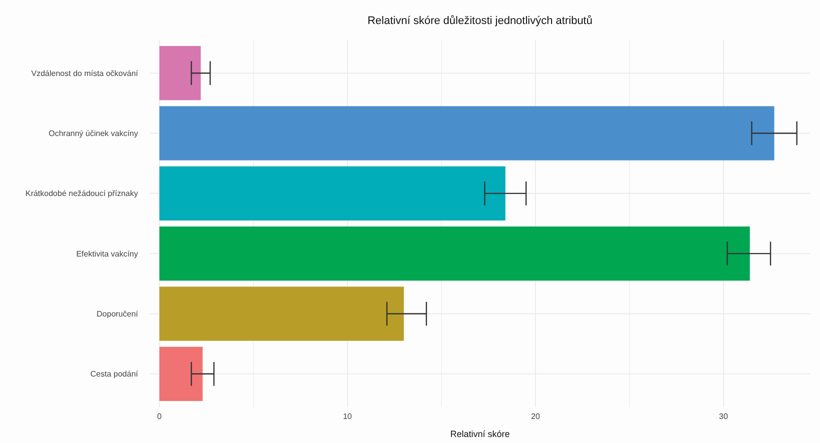 Image resolution: width=820 pixels, height=443 pixels. What do you see at coordinates (107, 253) in the screenshot?
I see `y-tick-label: Efektivita vakcíny` at bounding box center [107, 253].